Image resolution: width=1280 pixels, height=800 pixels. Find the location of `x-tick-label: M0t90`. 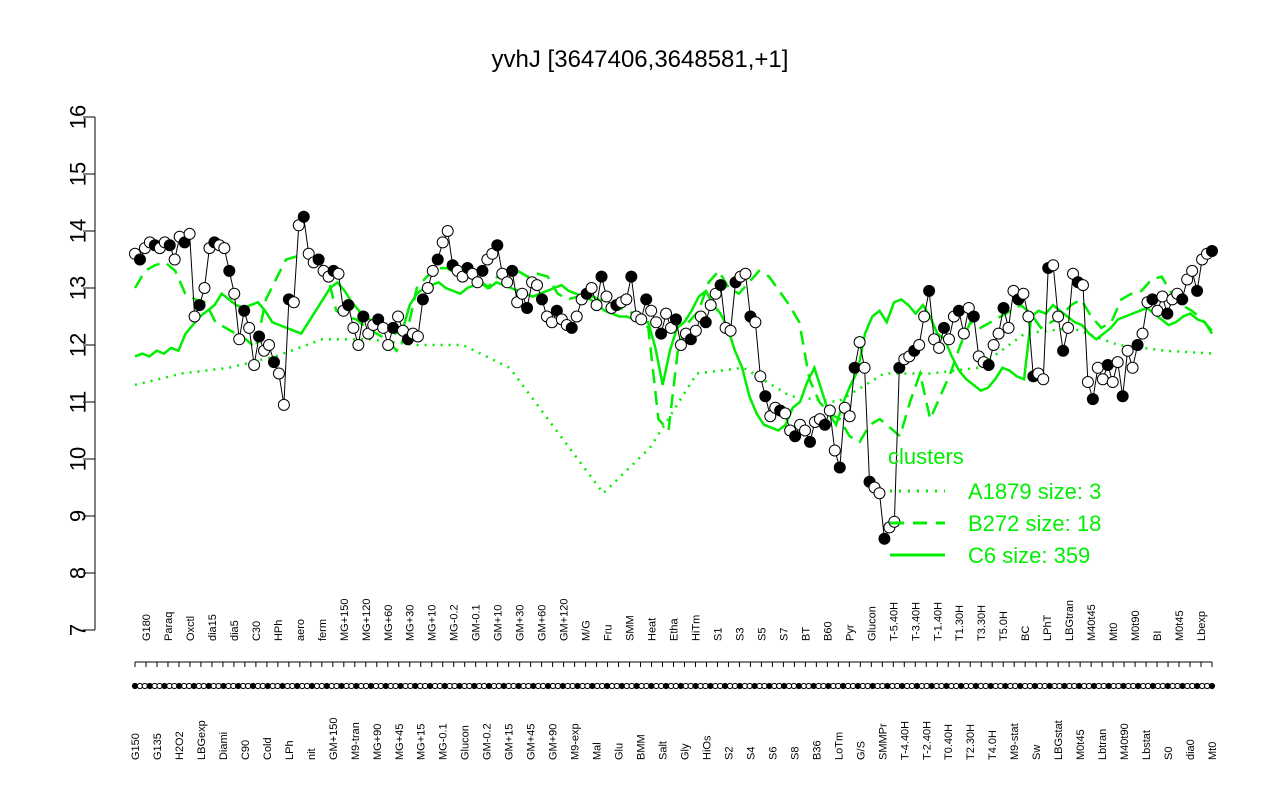

x-tick-label: M0t90 is located at coordinates (1136, 625).